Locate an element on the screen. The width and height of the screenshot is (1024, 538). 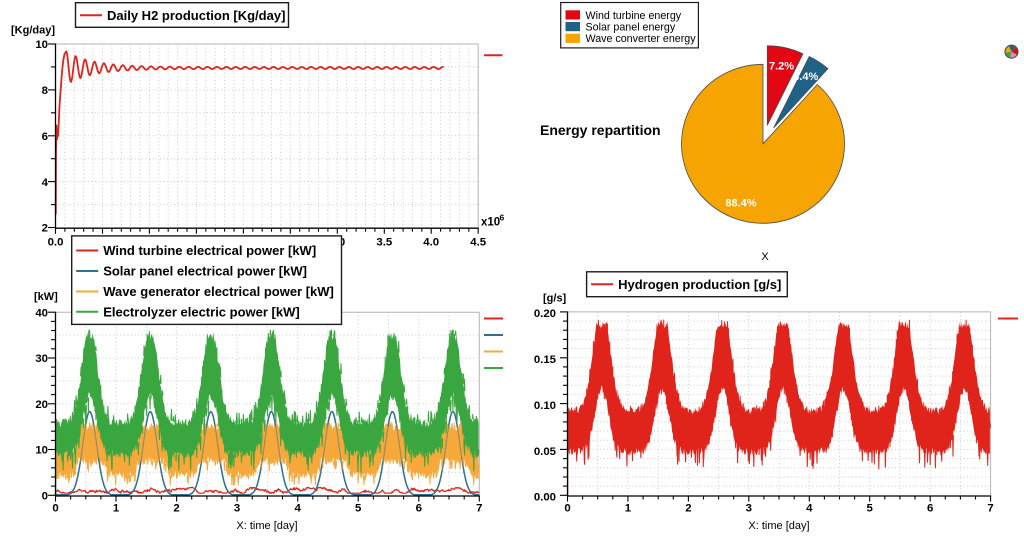
svg-text: 0.05 is located at coordinates (545, 452).